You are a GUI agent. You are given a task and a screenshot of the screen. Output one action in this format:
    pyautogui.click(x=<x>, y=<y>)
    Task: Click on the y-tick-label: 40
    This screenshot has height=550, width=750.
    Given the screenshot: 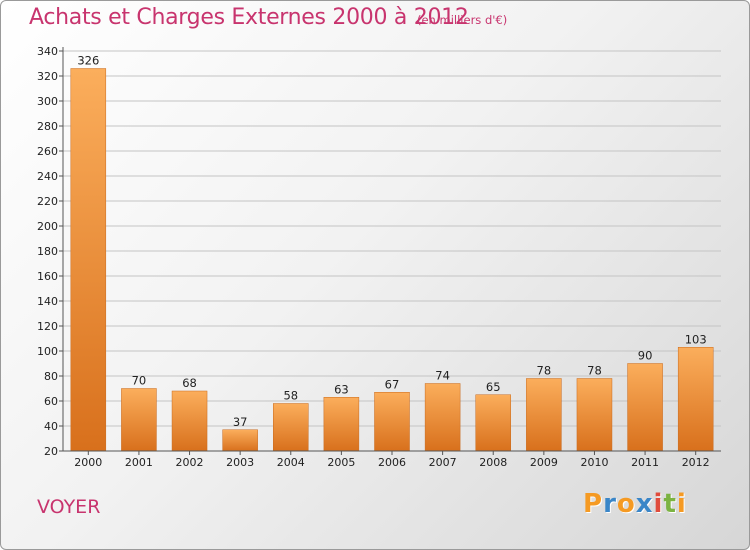 What is the action you would take?
    pyautogui.click(x=51, y=426)
    